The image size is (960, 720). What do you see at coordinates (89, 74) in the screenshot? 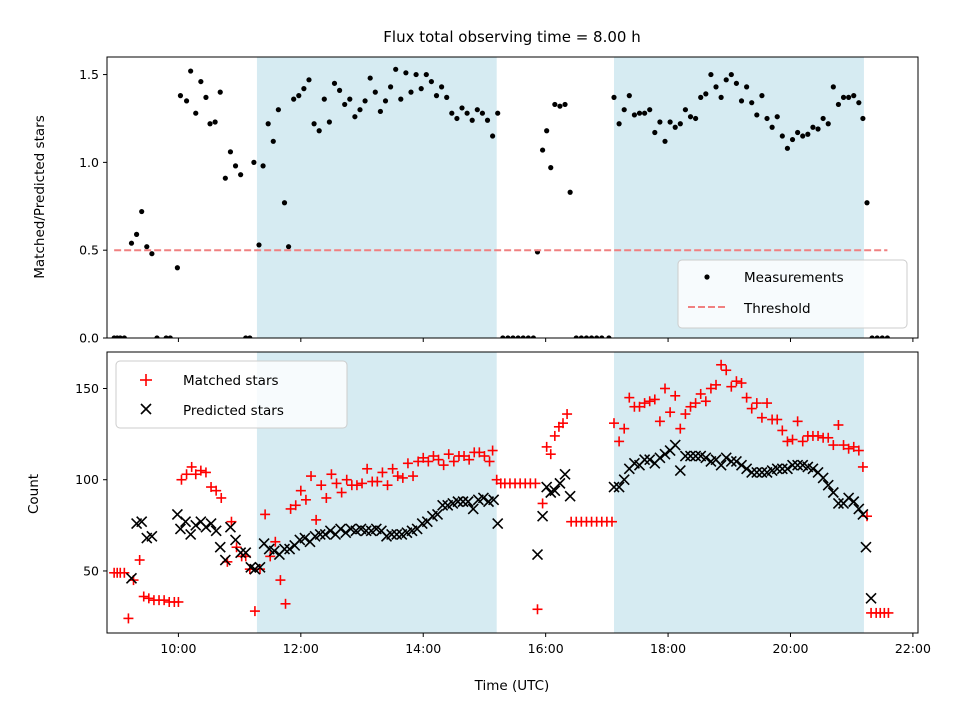
I see `y-tick-label: 1.5` at bounding box center [89, 74].